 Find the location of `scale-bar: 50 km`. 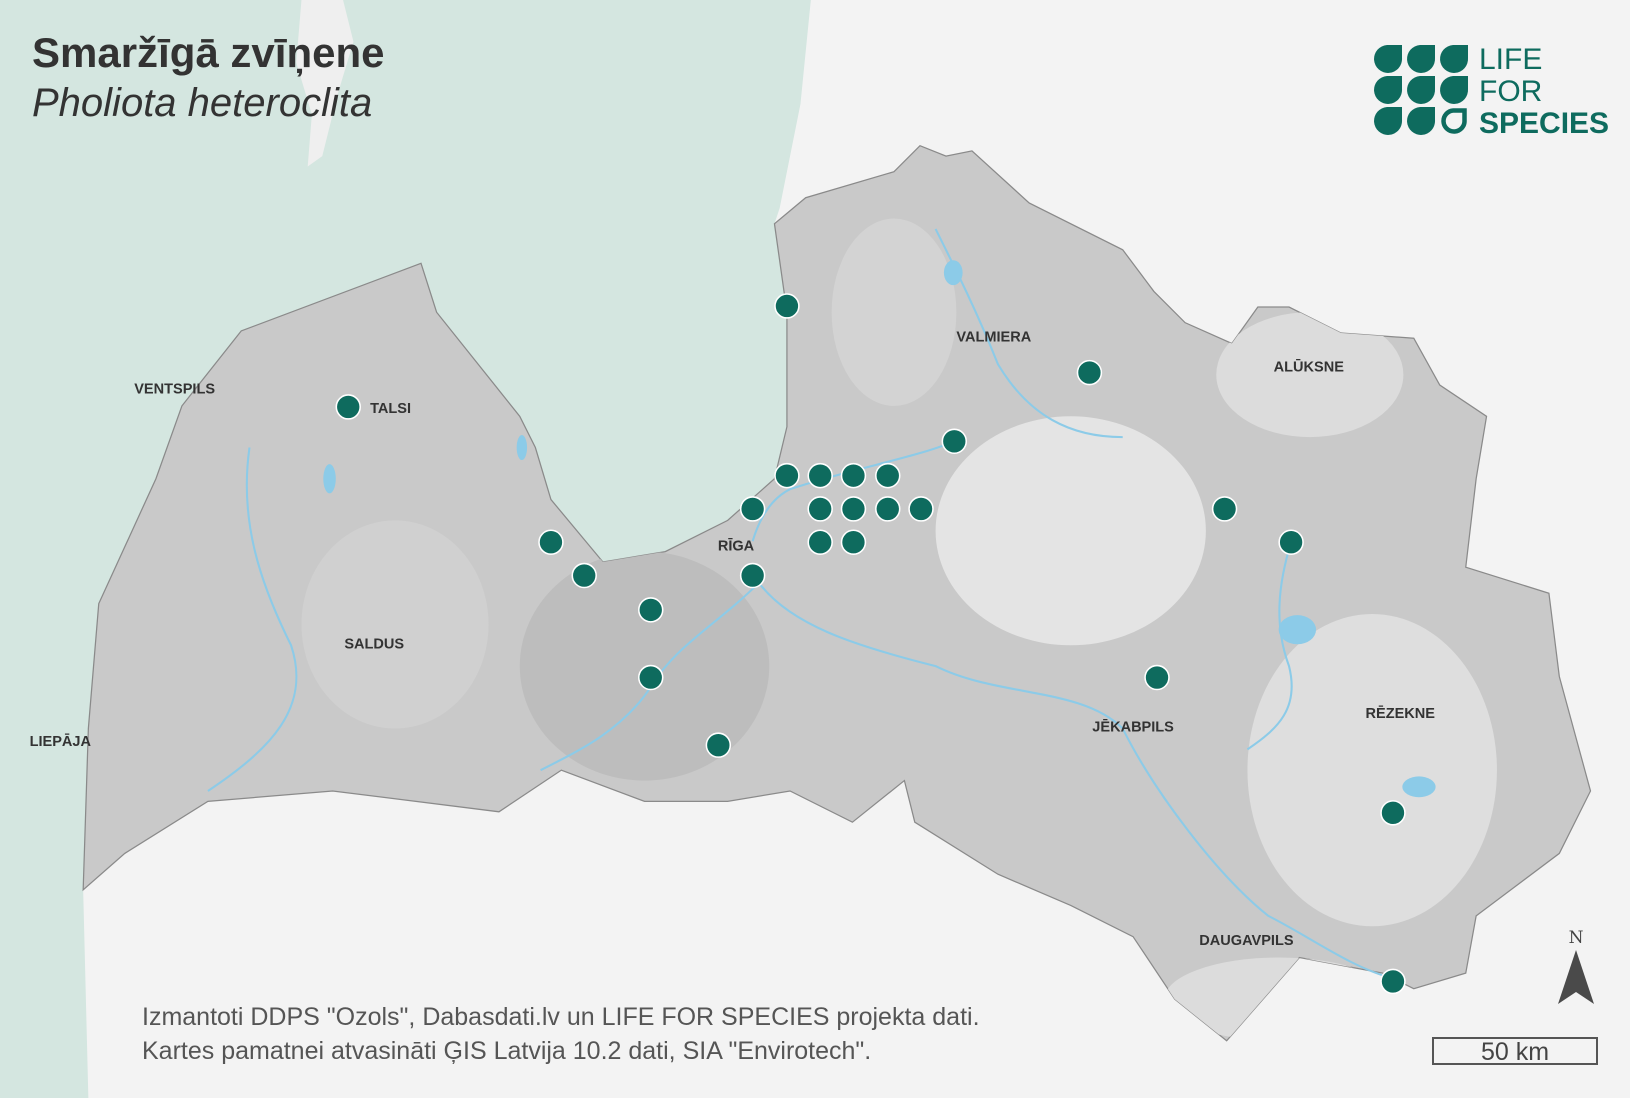

scale-bar: 50 km is located at coordinates (1515, 1051).